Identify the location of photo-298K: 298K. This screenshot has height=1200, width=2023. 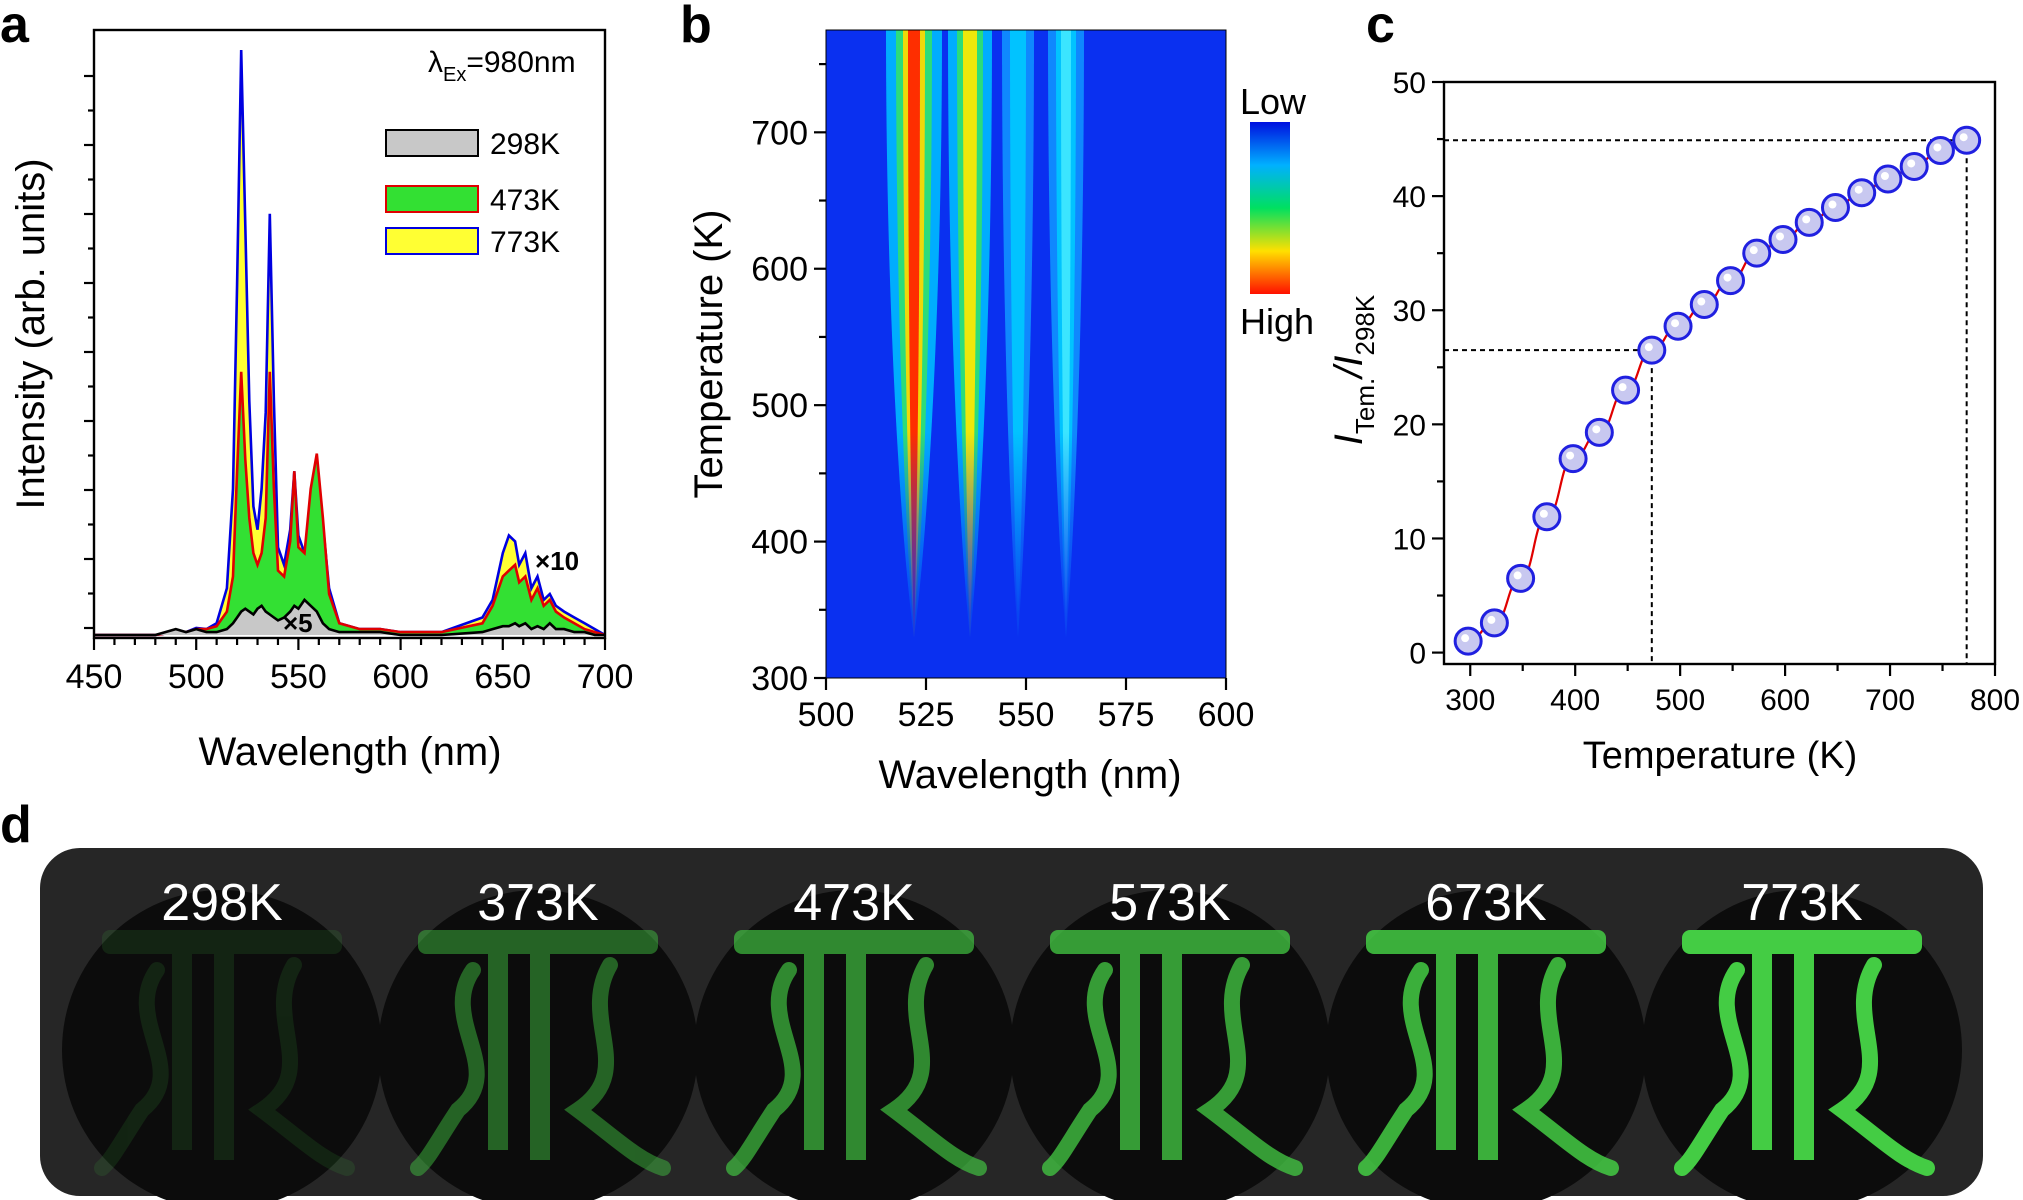
(222, 1037).